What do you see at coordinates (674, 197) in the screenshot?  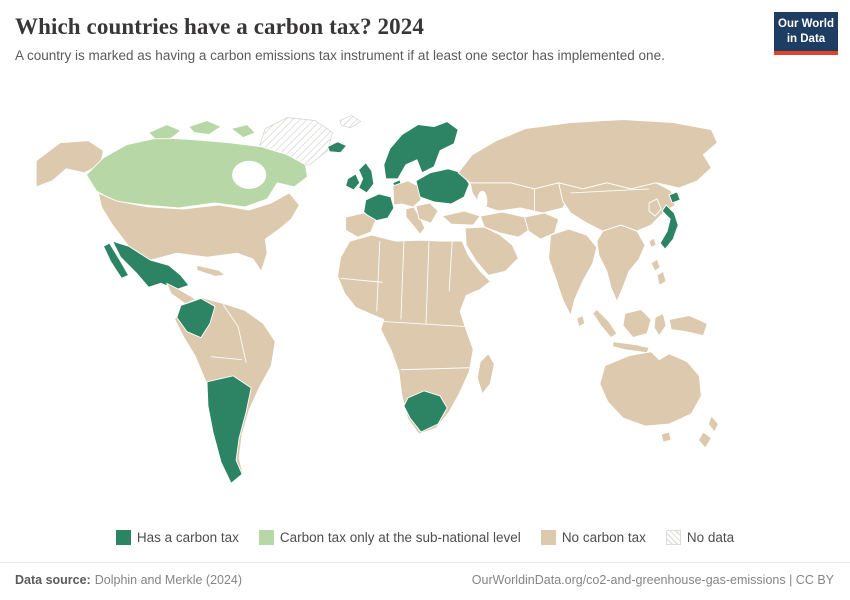 I see `region-japan-hokkaido` at bounding box center [674, 197].